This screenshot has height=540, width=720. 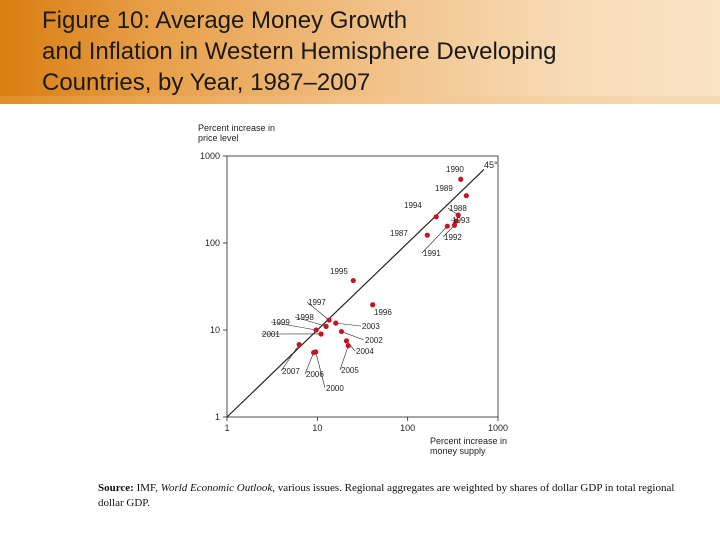 I want to click on point-label: 2006, so click(x=315, y=374).